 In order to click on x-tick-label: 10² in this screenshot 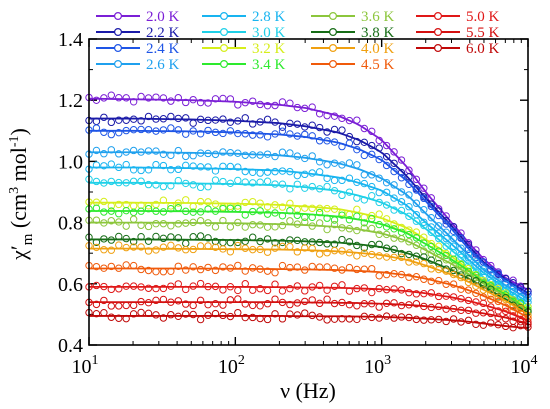, I will do `click(231, 365)`.